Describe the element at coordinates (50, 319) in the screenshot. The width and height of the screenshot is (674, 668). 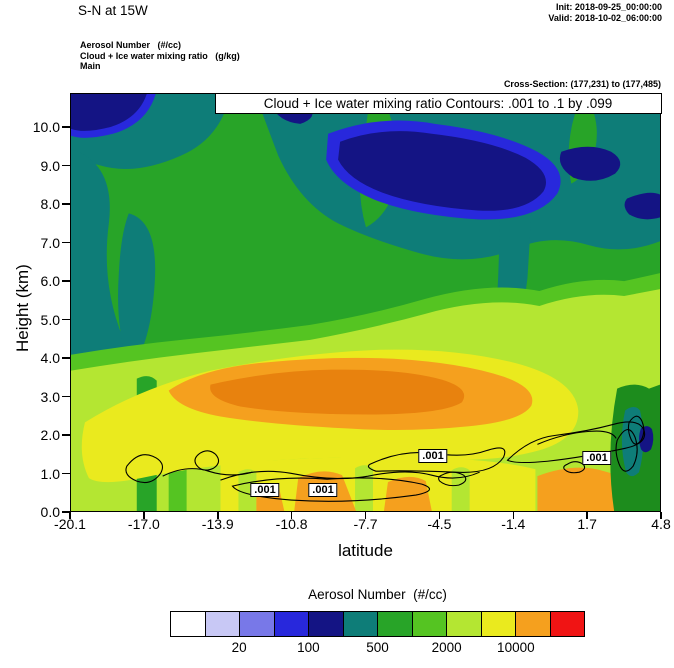
I see `y-tick-label: 5.0` at that location.